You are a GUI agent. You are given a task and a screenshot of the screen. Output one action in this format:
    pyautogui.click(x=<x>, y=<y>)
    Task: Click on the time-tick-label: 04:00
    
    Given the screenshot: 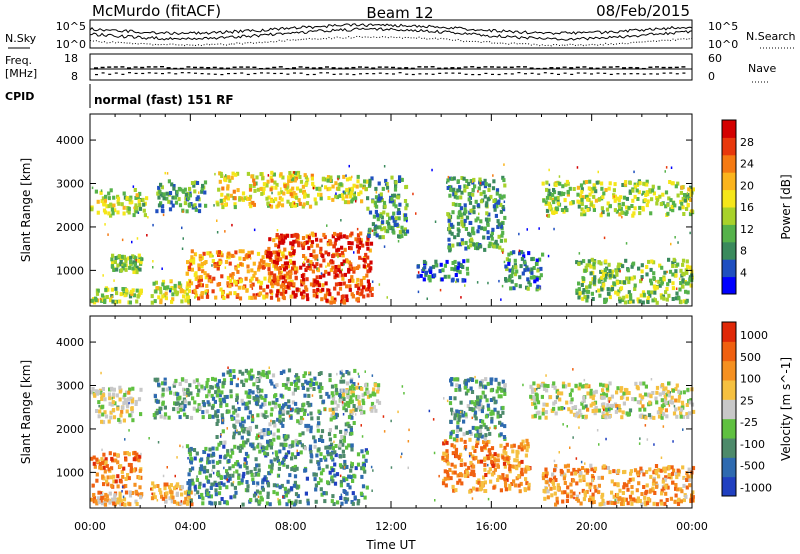 What is the action you would take?
    pyautogui.click(x=190, y=526)
    